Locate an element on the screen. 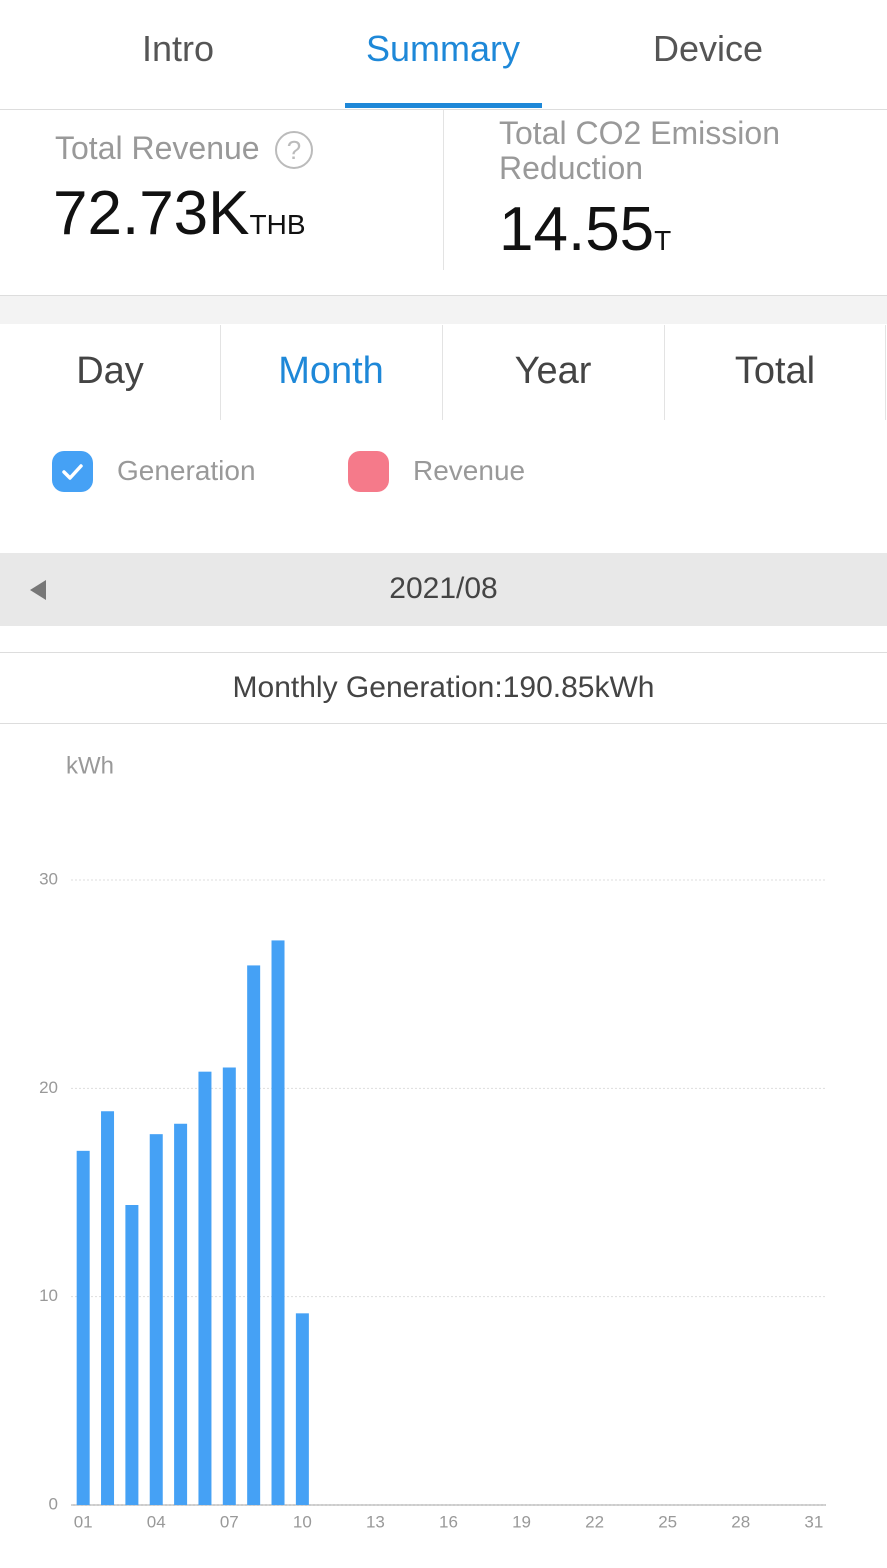 This screenshot has height=1568, width=887. x-tick-label: 01 is located at coordinates (83, 1521).